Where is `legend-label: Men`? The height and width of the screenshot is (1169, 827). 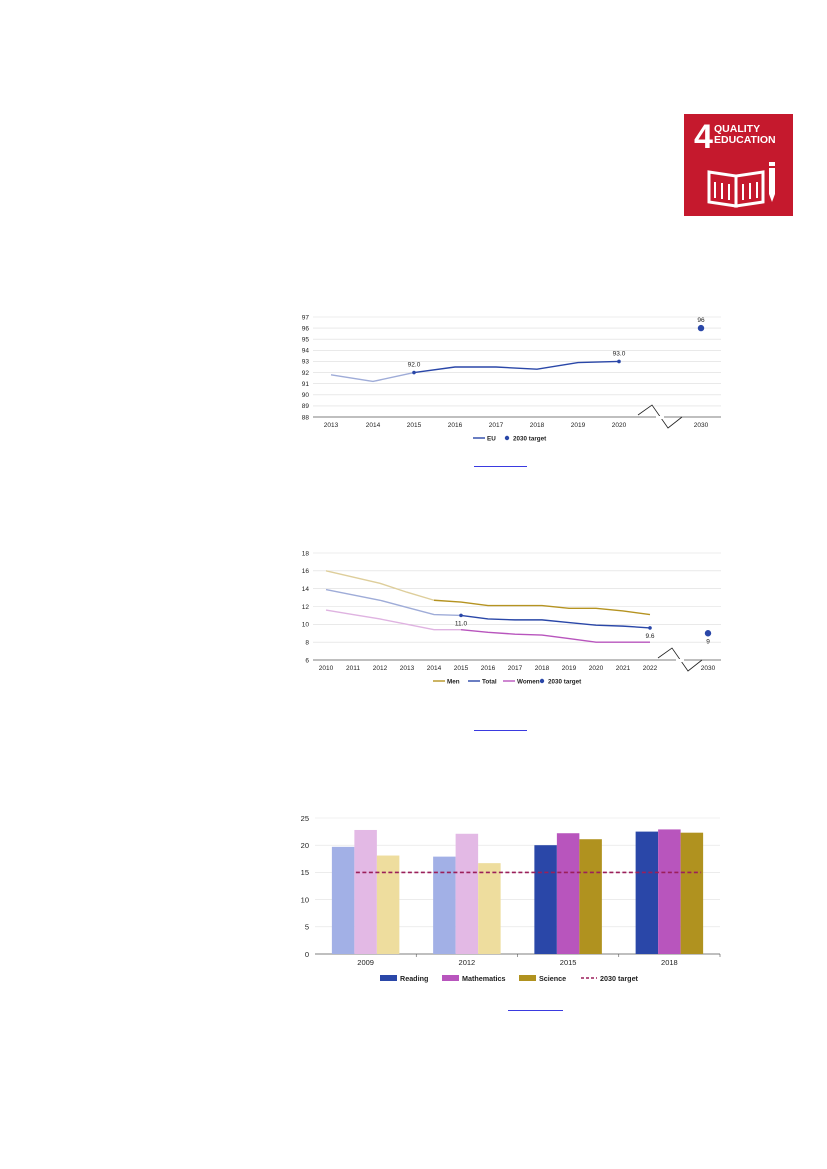 legend-label: Men is located at coordinates (453, 682).